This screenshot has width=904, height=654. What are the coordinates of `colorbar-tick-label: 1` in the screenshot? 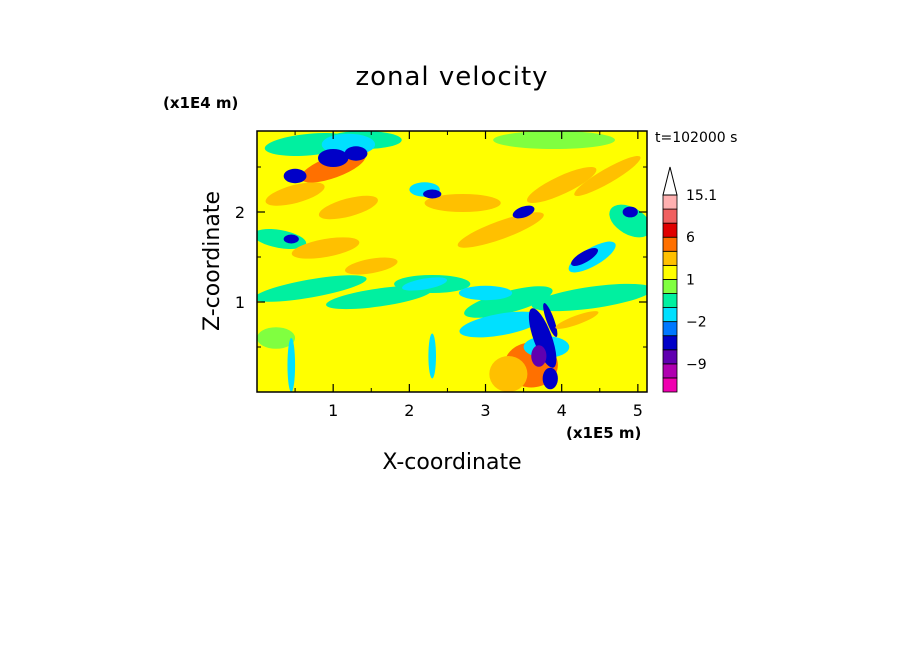 It's located at (690, 280).